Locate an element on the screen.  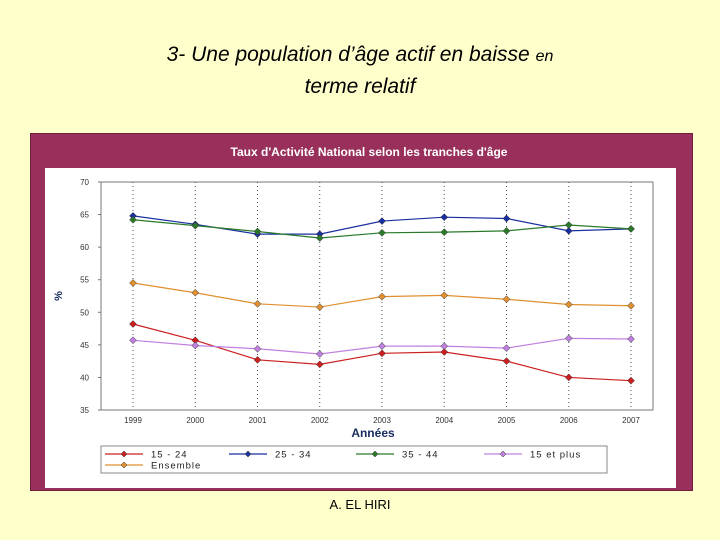
y-tick-label: 45 is located at coordinates (84, 345).